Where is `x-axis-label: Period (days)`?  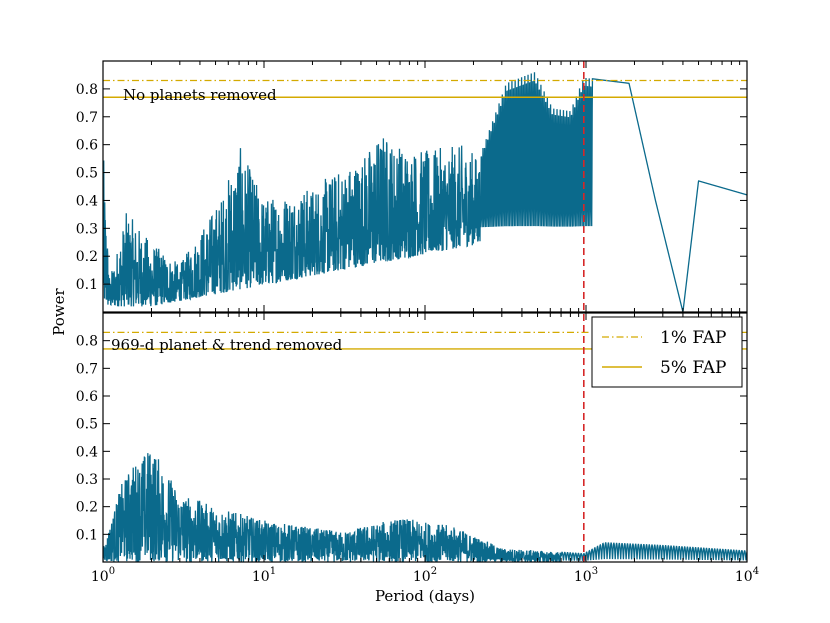 x-axis-label: Period (days) is located at coordinates (425, 596).